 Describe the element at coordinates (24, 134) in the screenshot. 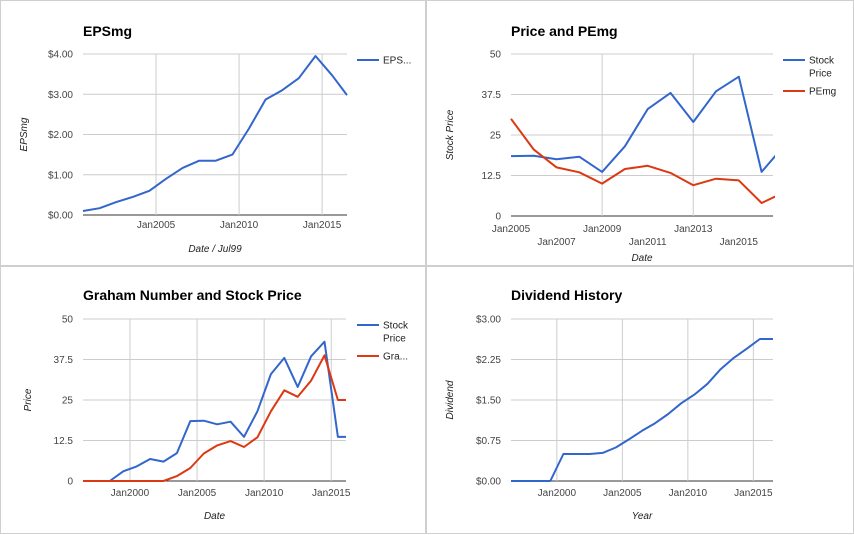

I see `y-axis-label: EPSmg` at that location.